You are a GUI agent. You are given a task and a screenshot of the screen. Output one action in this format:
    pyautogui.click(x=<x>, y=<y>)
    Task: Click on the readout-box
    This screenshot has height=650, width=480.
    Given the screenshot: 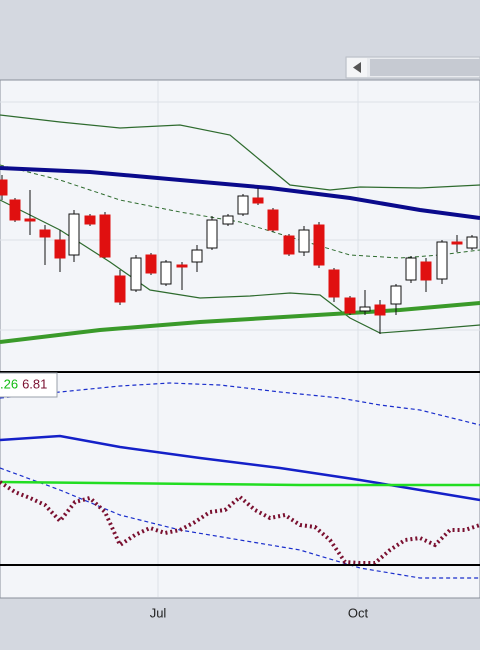 What is the action you would take?
    pyautogui.click(x=29, y=385)
    